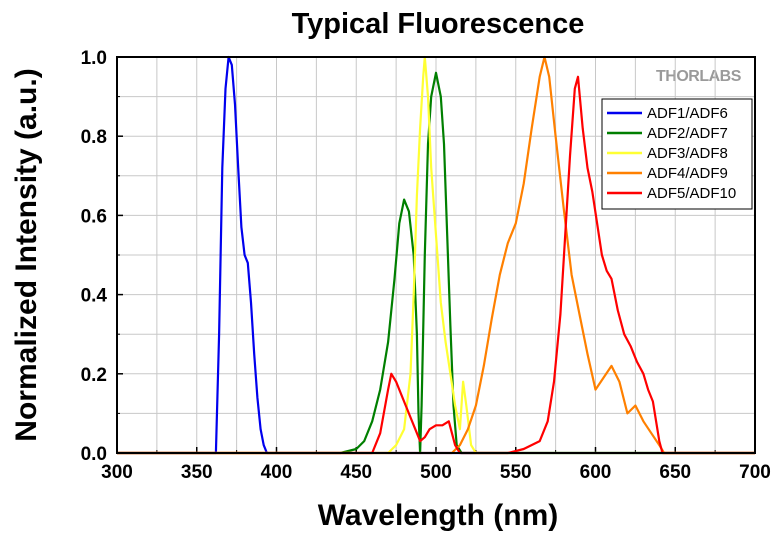 The width and height of the screenshot is (780, 535). I want to click on x-tick-label: 450, so click(356, 472).